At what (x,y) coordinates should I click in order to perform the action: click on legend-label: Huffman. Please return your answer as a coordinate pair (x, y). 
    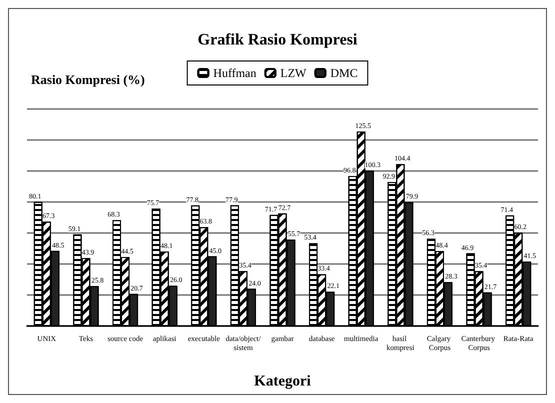
    Looking at the image, I should click on (234, 73).